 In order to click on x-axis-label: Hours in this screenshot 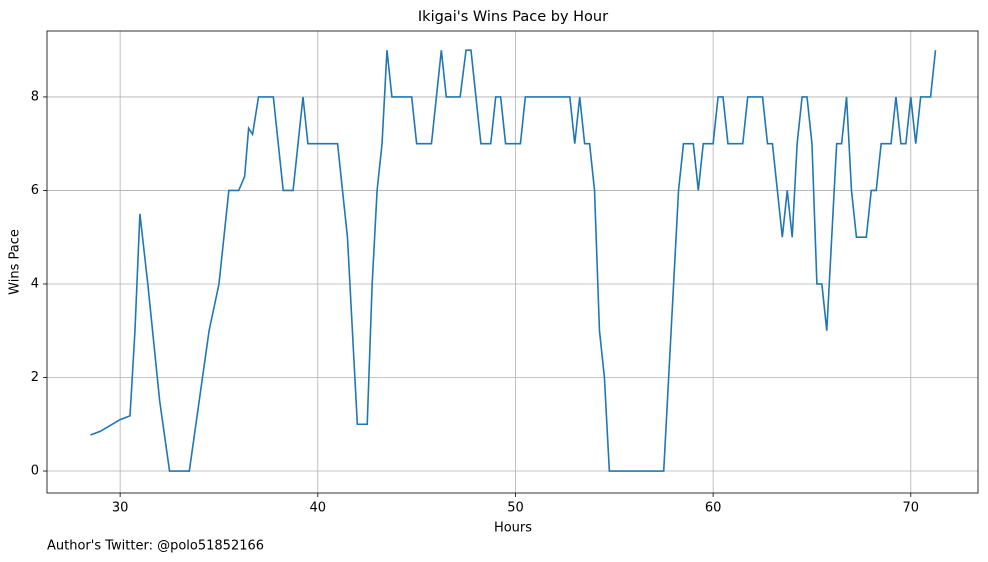, I will do `click(513, 528)`.